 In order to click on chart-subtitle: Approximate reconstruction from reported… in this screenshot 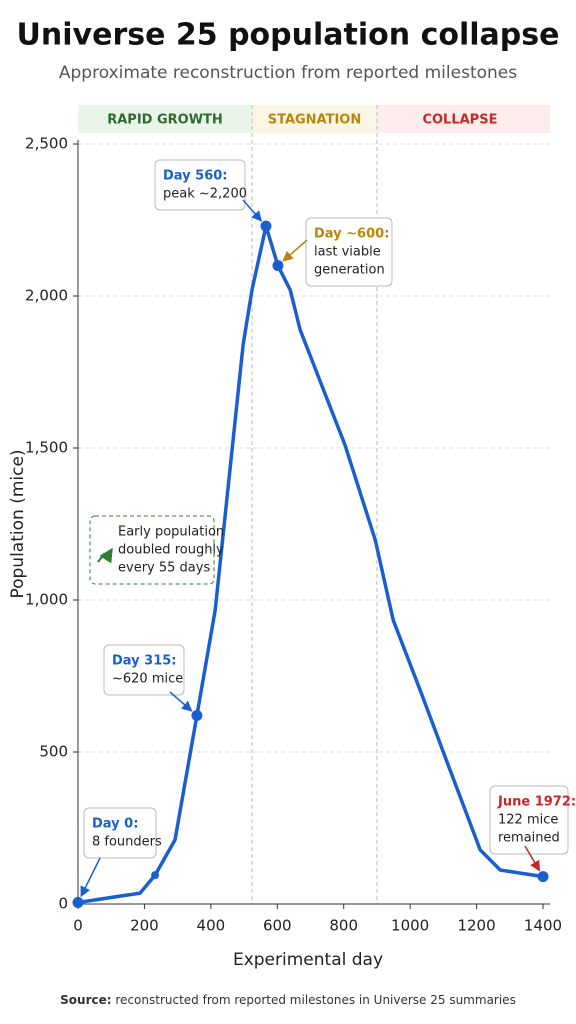, I will do `click(288, 73)`.